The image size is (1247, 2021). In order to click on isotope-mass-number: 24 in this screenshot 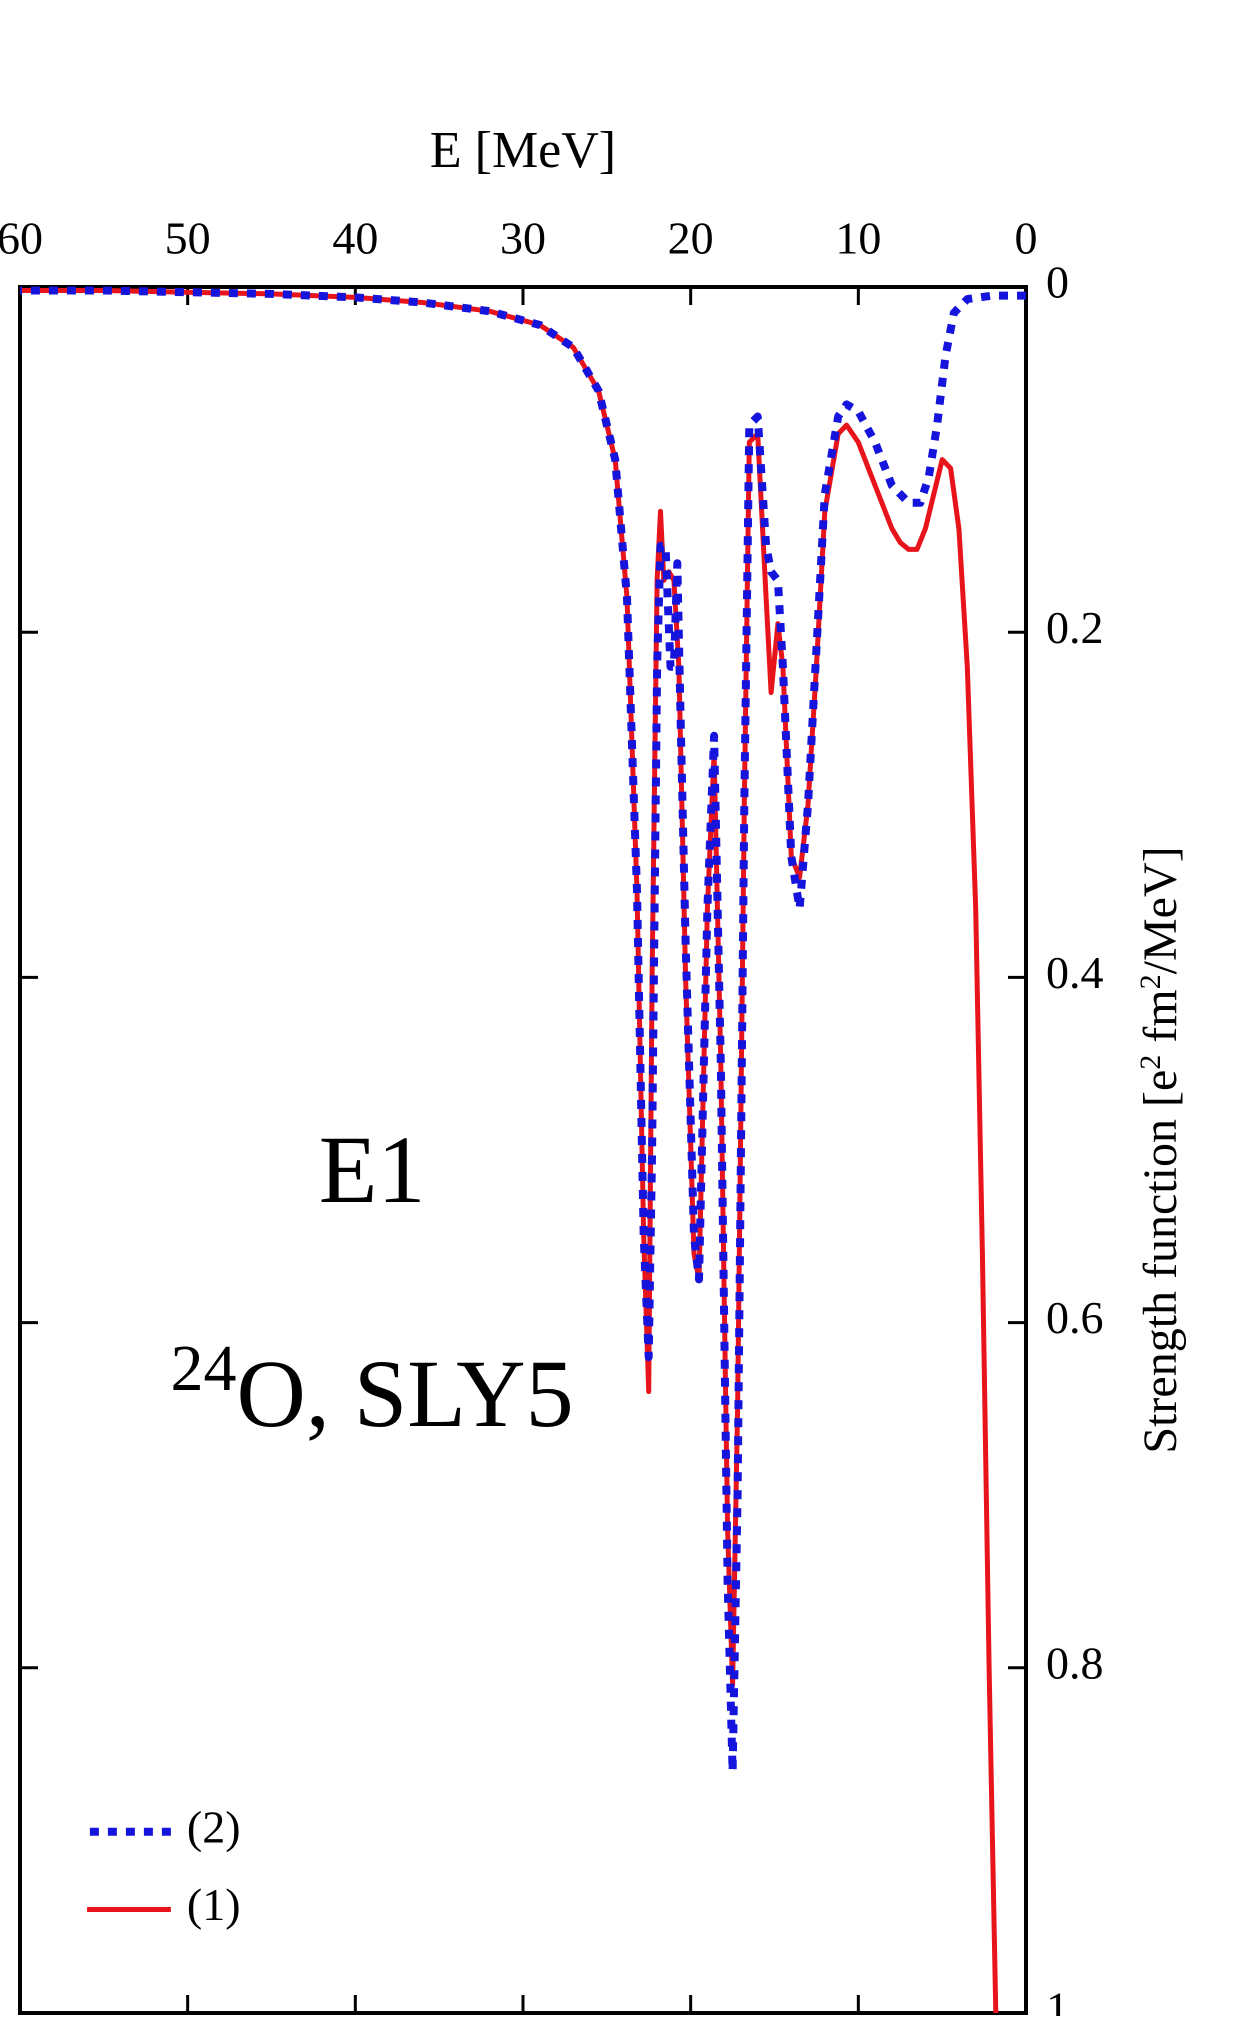, I will do `click(204, 1368)`.